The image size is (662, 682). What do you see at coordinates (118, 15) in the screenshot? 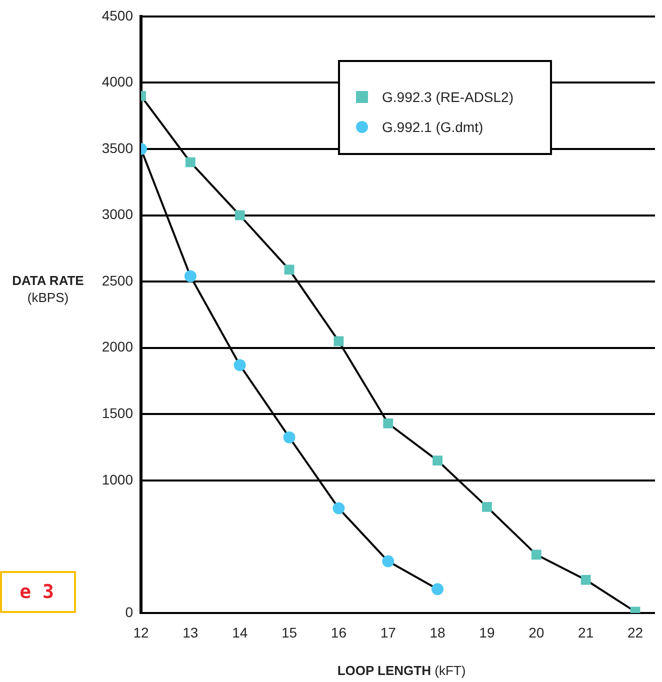
I see `y-tick-label: 4500` at bounding box center [118, 15].